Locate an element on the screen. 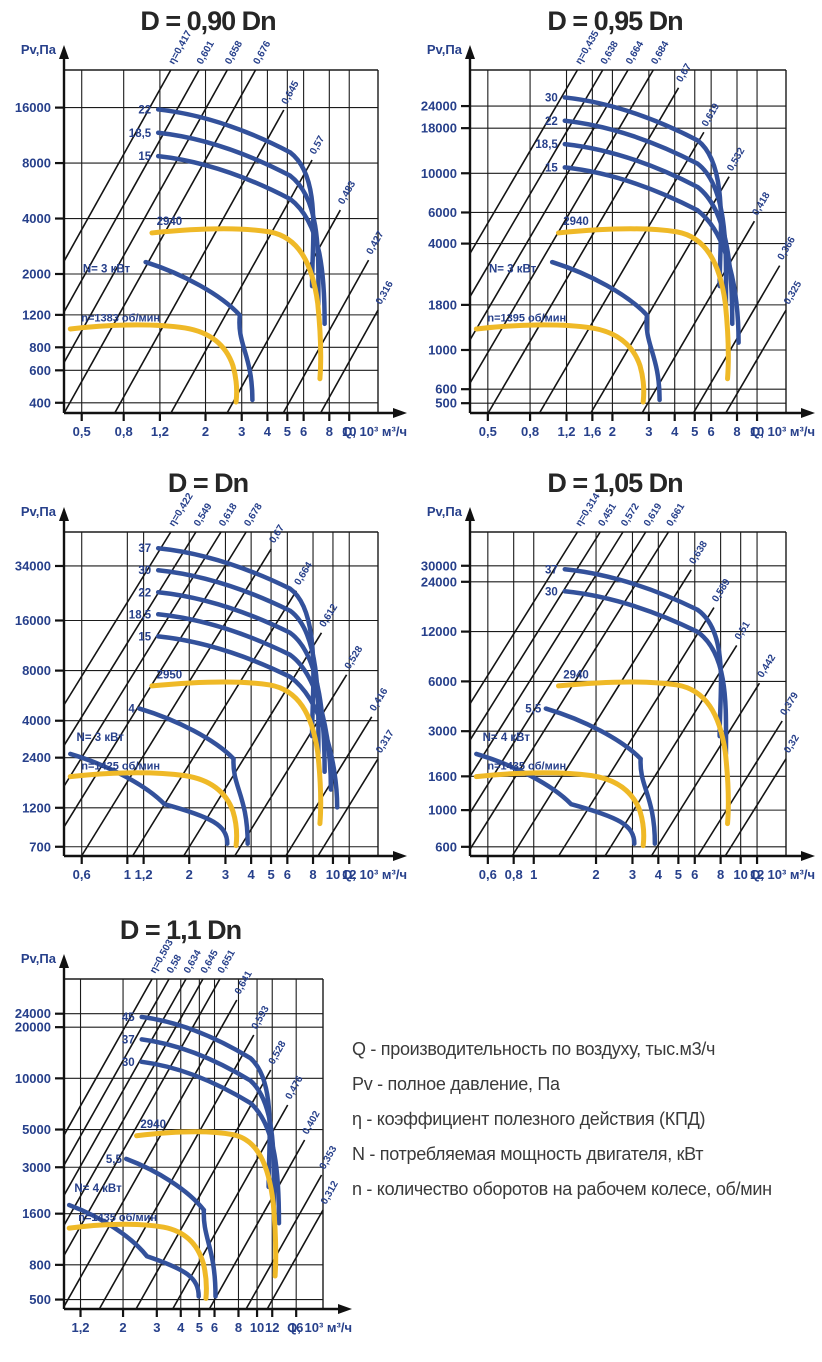 The height and width of the screenshot is (1362, 822). svg-text: 18000 is located at coordinates (439, 128).